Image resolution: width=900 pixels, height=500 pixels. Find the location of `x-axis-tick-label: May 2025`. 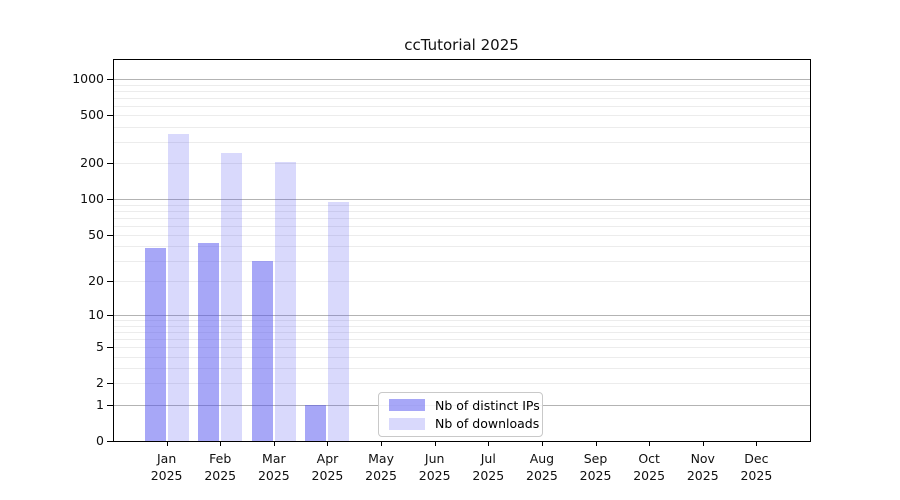

x-axis-tick-label: May 2025 is located at coordinates (381, 467).